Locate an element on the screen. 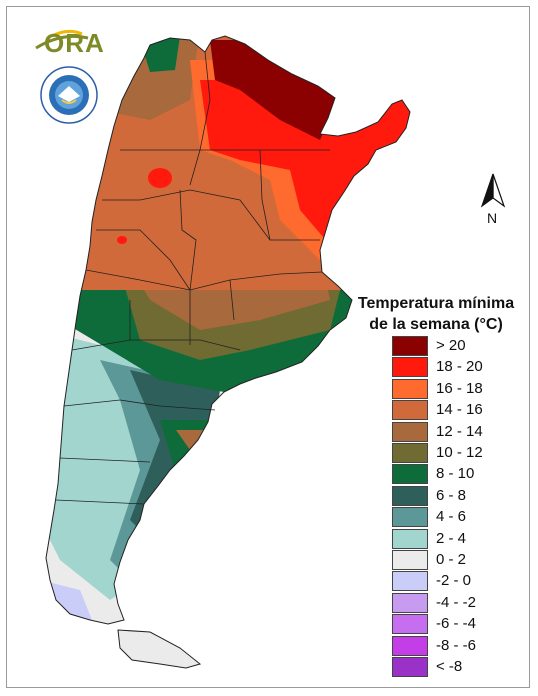  north-label: N is located at coordinates (492, 218).